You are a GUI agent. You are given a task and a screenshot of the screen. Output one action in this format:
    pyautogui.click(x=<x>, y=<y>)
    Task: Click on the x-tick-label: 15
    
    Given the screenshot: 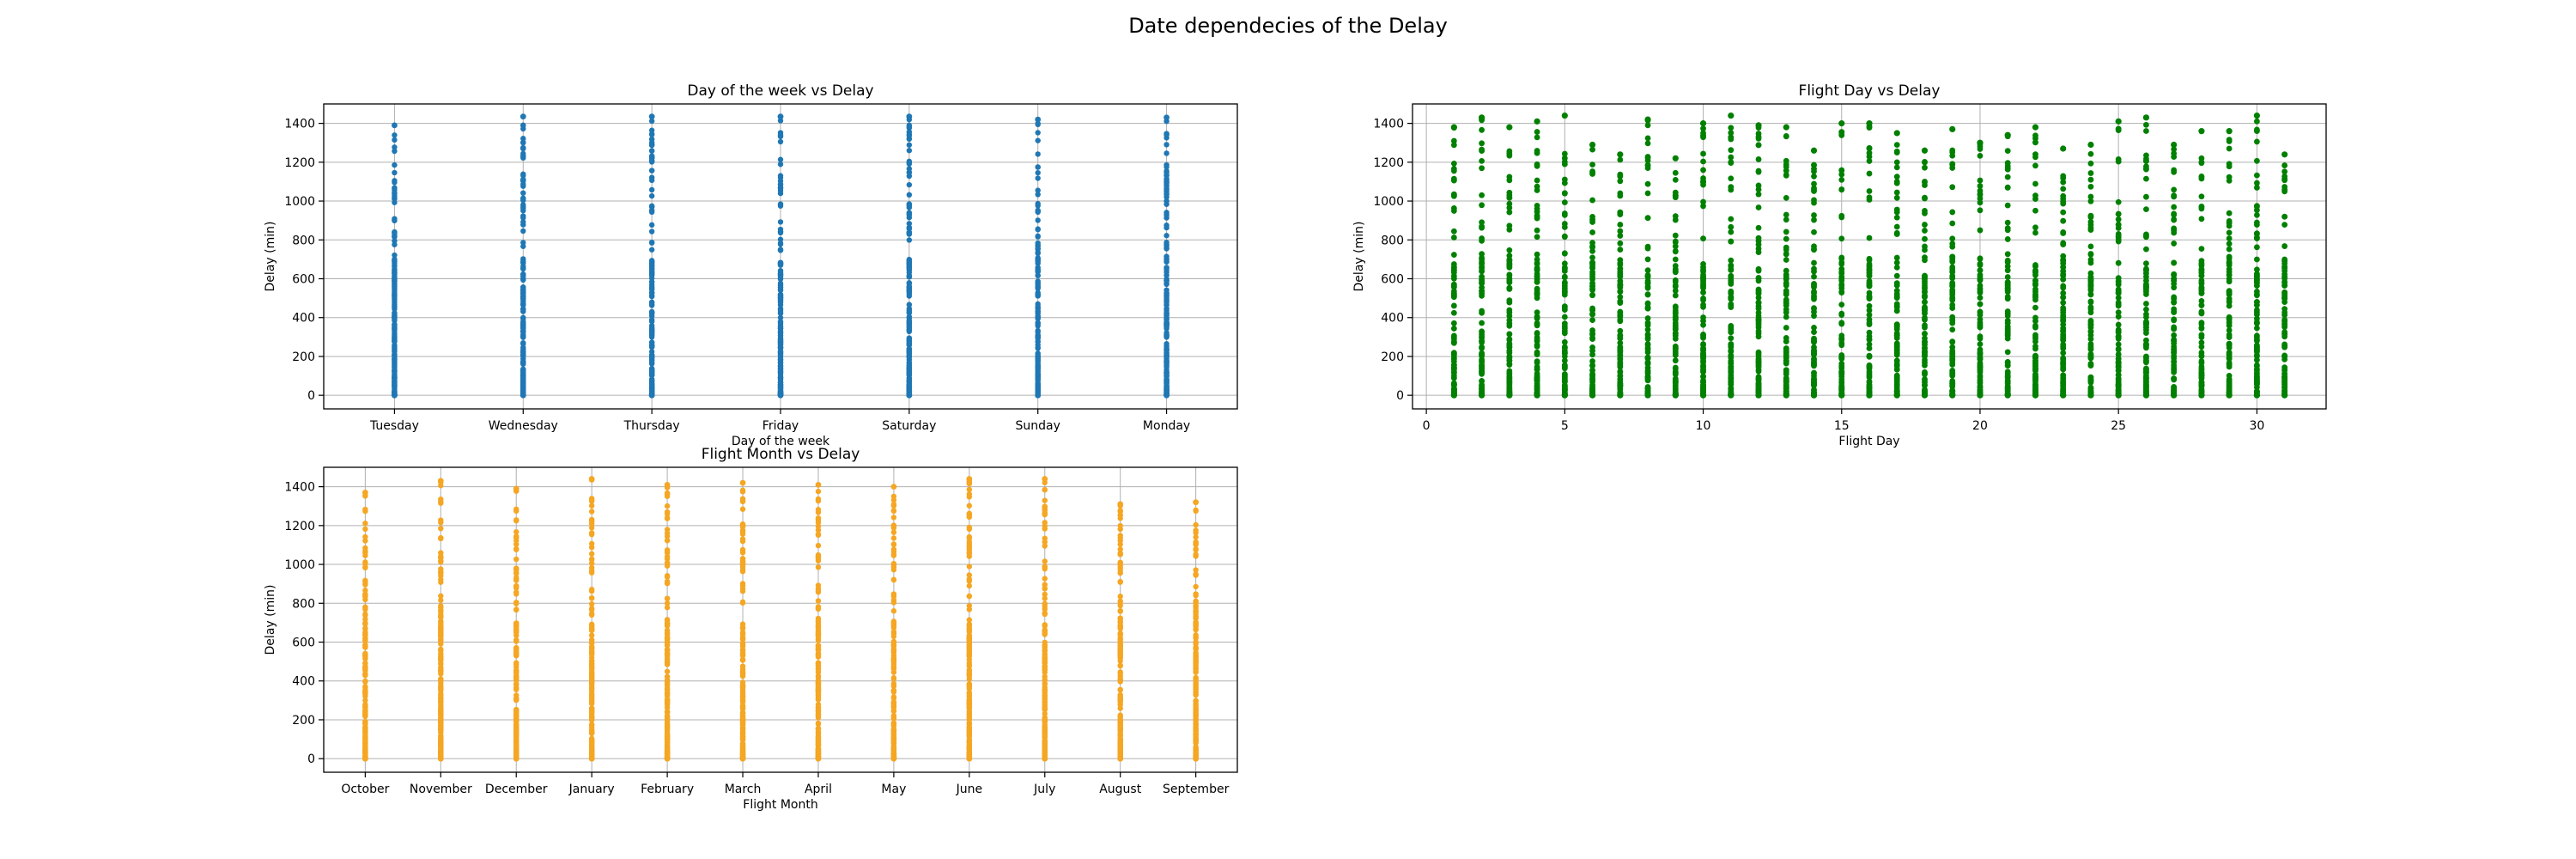 What is the action you would take?
    pyautogui.click(x=1842, y=426)
    